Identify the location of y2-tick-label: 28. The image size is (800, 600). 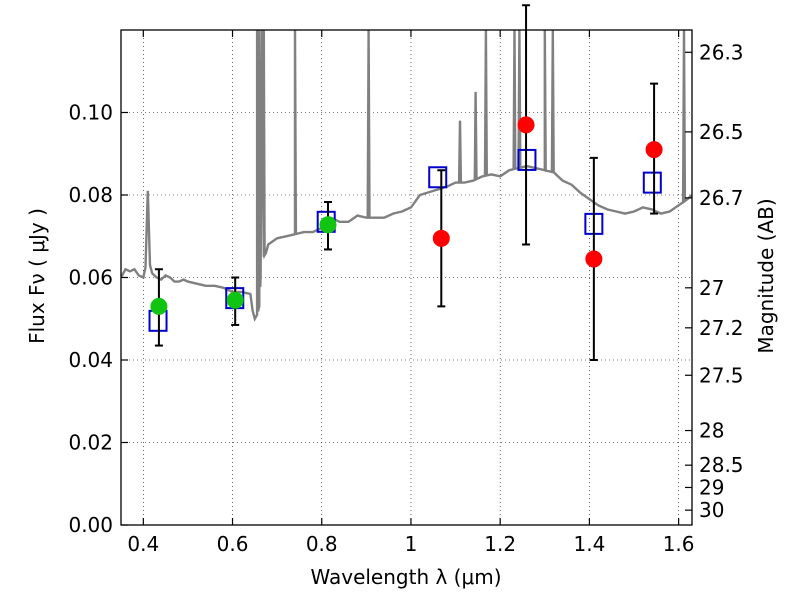
(711, 431).